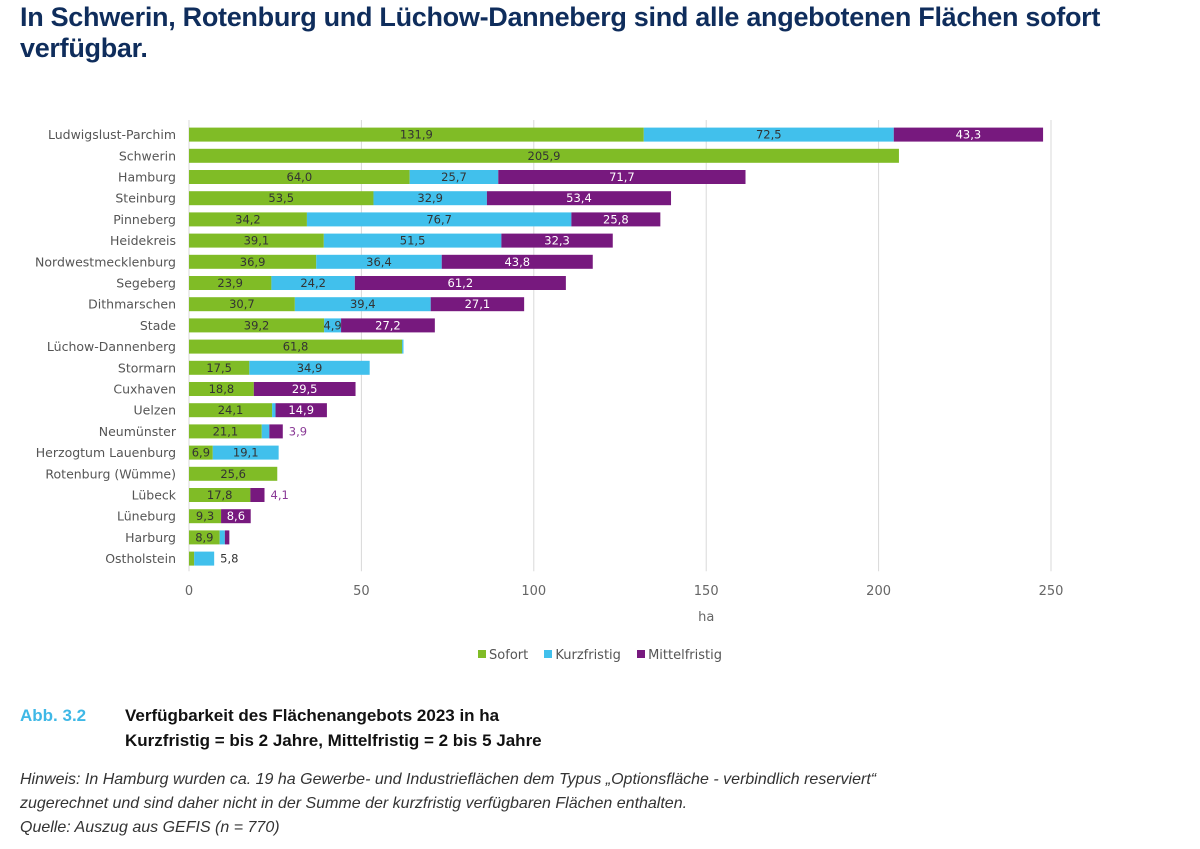 This screenshot has width=1200, height=849. Describe the element at coordinates (296, 347) in the screenshot. I see `data-label-sofort-lüchow-dannenberg: 61,8` at that location.